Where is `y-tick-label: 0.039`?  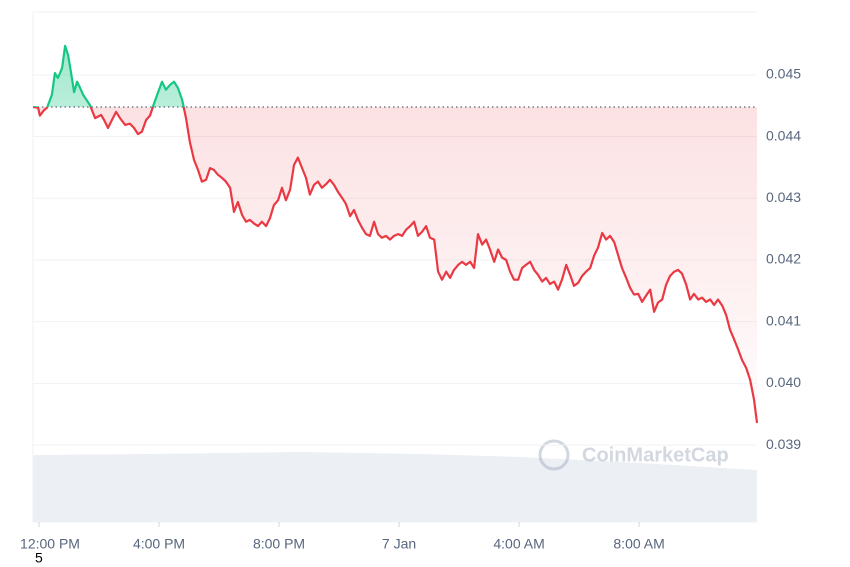
y-tick-label: 0.039 is located at coordinates (783, 444).